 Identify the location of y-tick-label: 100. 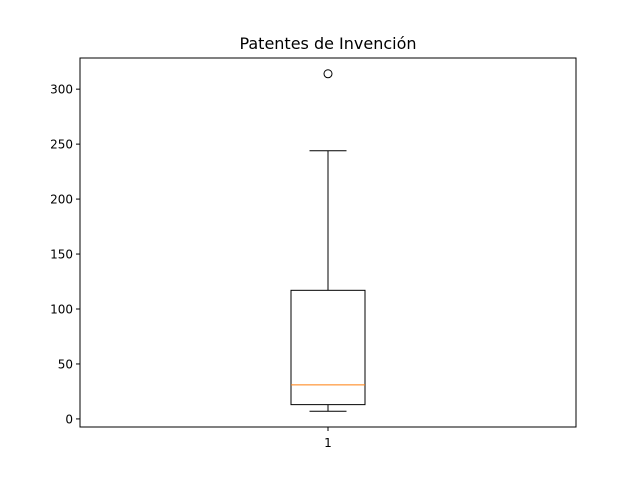
(61, 310).